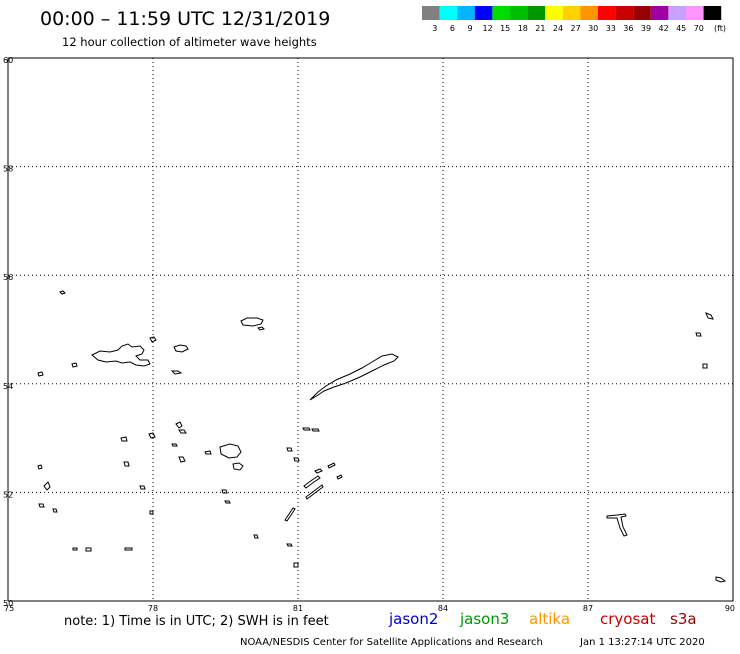  Describe the element at coordinates (549, 619) in the screenshot. I see `series-label: altika` at that location.